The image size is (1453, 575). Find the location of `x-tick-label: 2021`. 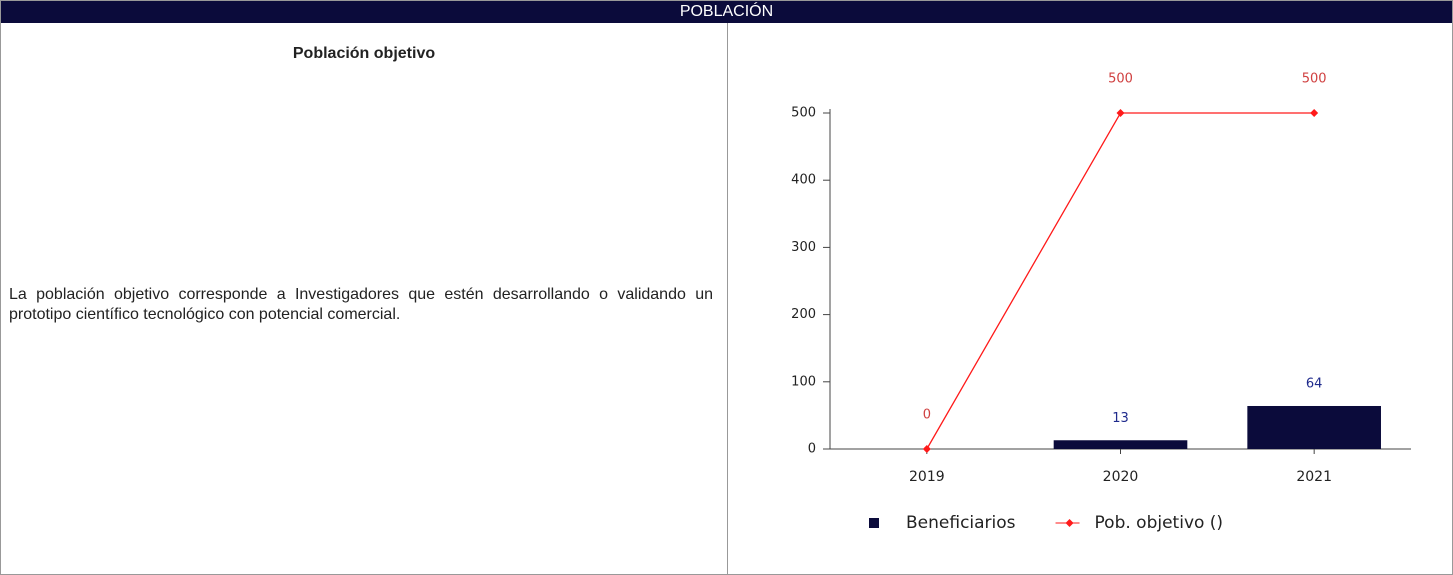

x-tick-label: 2021 is located at coordinates (1314, 477).